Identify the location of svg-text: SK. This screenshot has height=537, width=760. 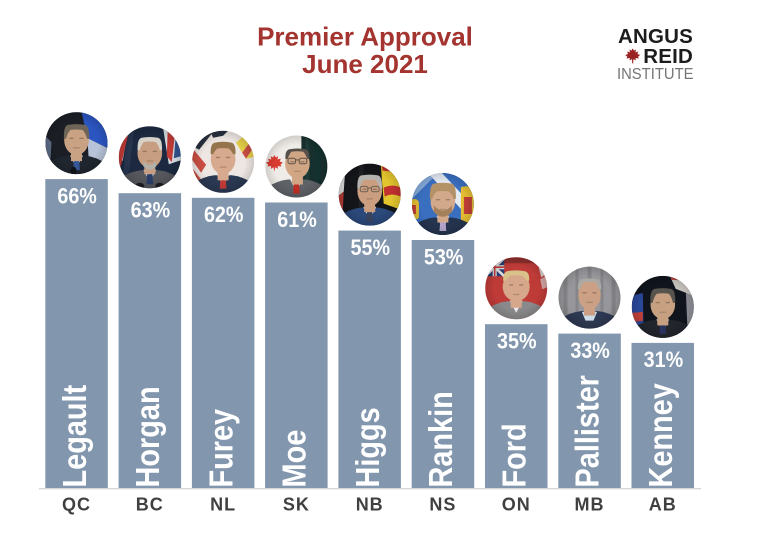
(296, 505).